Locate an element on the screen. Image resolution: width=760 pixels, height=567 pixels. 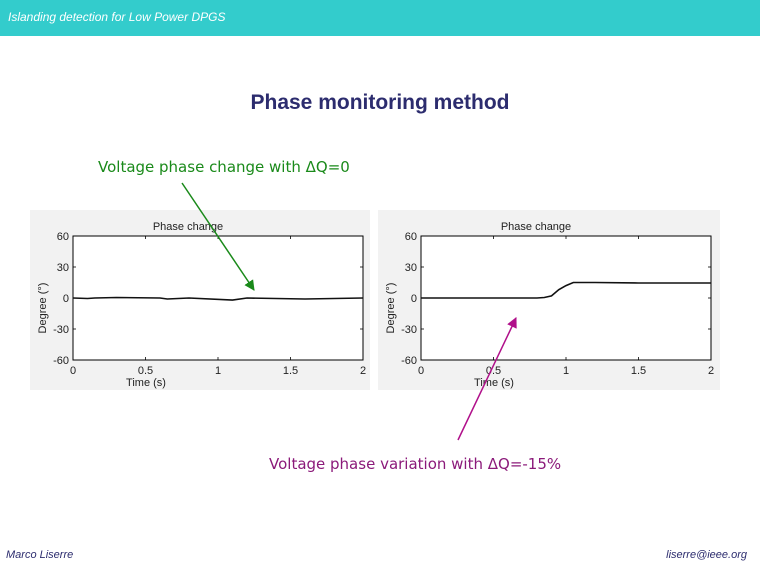
footer-email: liserre@ieee.org is located at coordinates (706, 555).